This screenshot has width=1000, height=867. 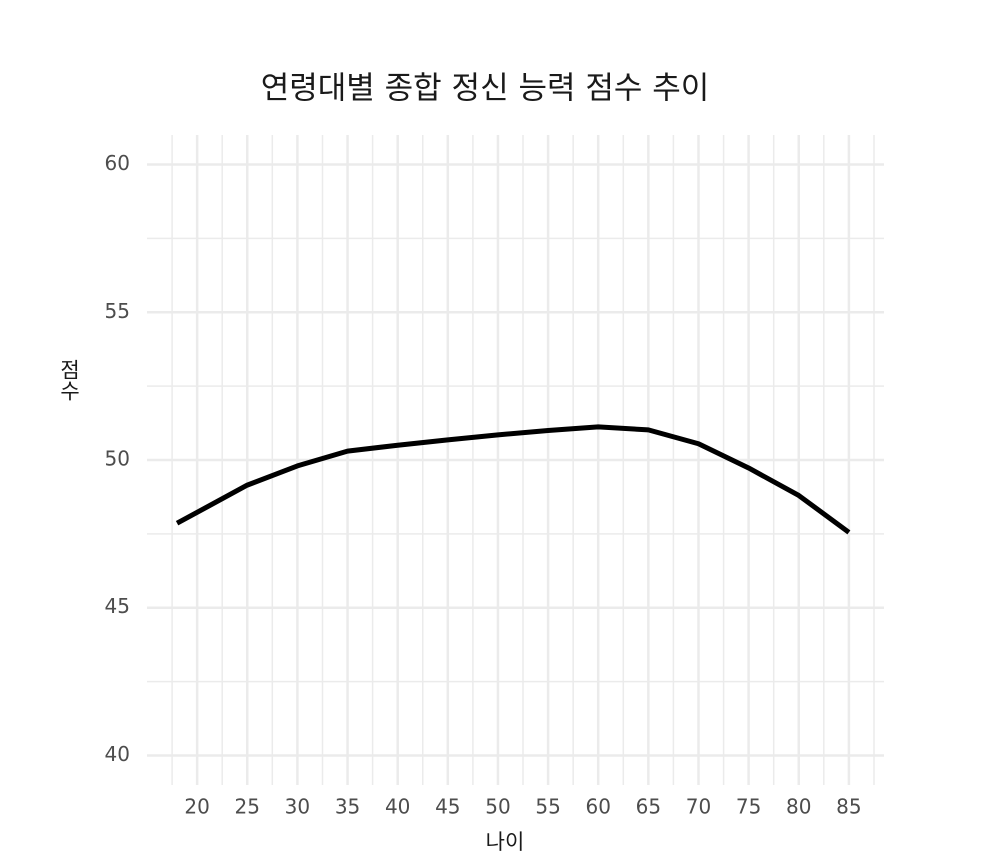 What do you see at coordinates (117, 163) in the screenshot?
I see `y-tick-label: 60` at bounding box center [117, 163].